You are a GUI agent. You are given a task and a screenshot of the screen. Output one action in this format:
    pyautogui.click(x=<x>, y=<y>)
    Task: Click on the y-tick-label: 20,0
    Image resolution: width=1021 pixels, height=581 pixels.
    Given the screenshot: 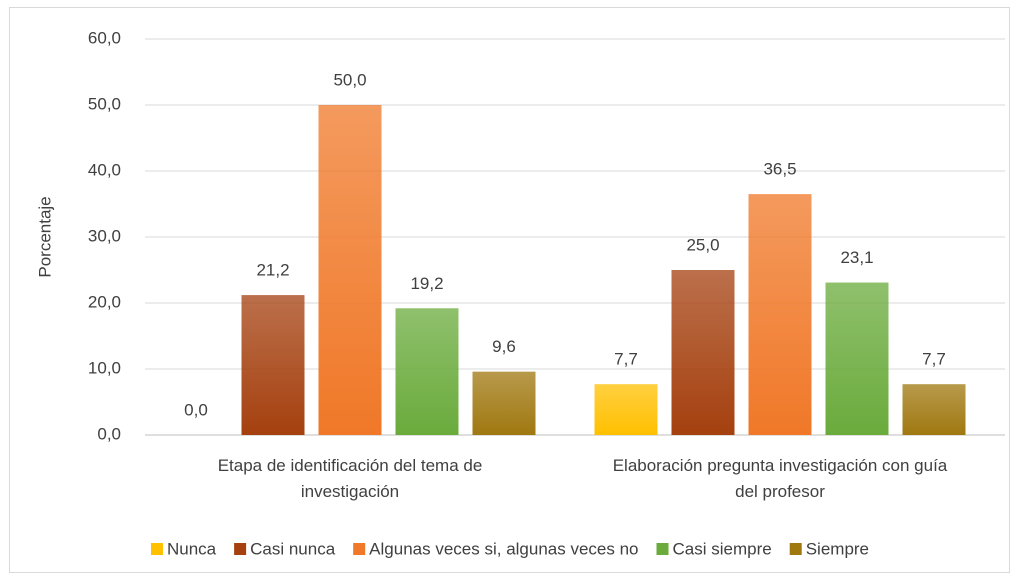 What is the action you would take?
    pyautogui.click(x=104, y=301)
    